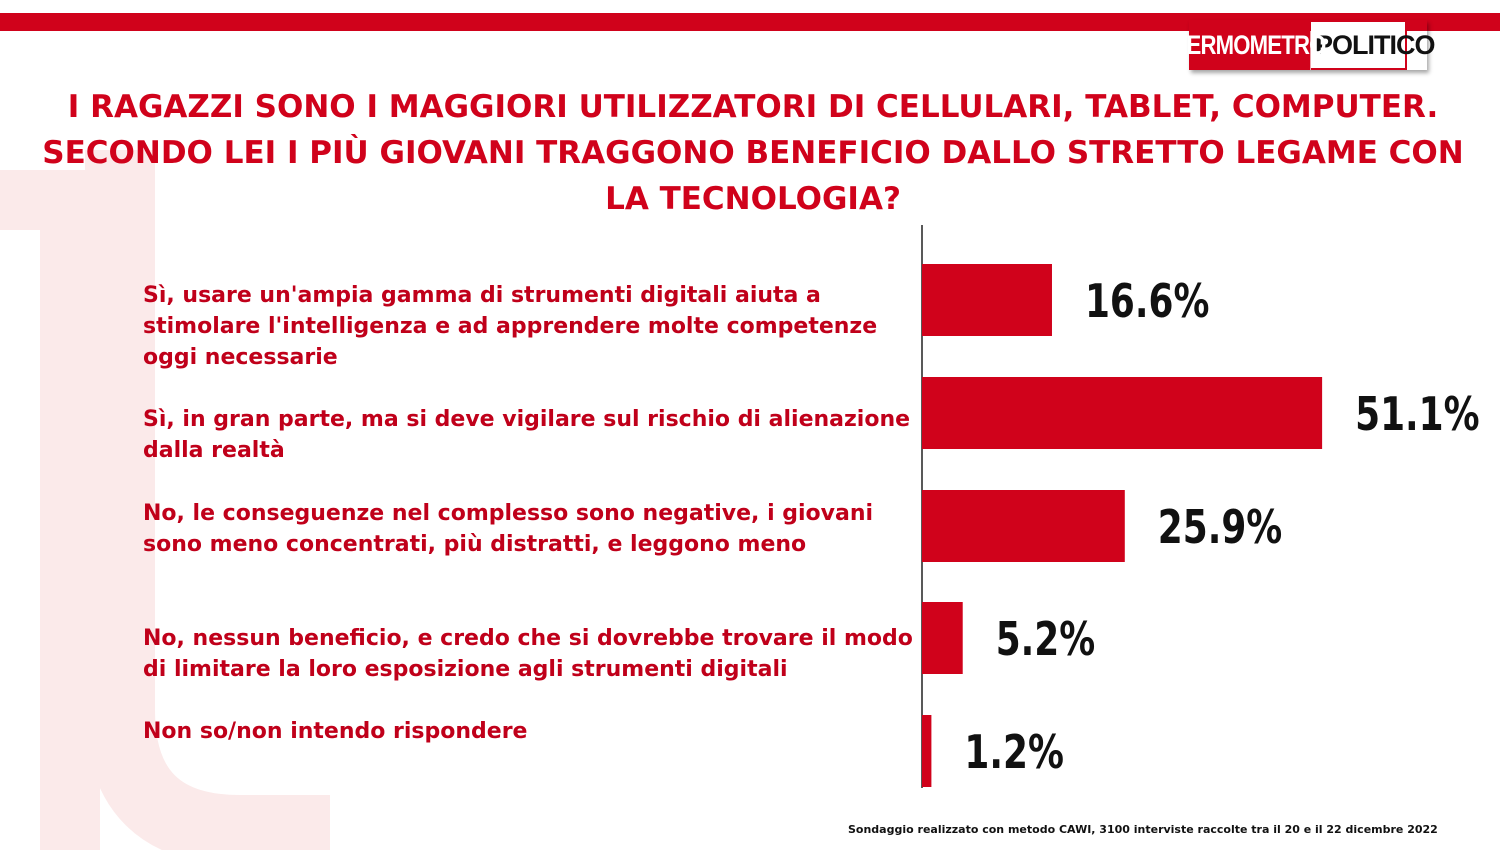 The image size is (1500, 850). Describe the element at coordinates (1147, 302) in the screenshot. I see `value-label-1: 16.6%` at that location.